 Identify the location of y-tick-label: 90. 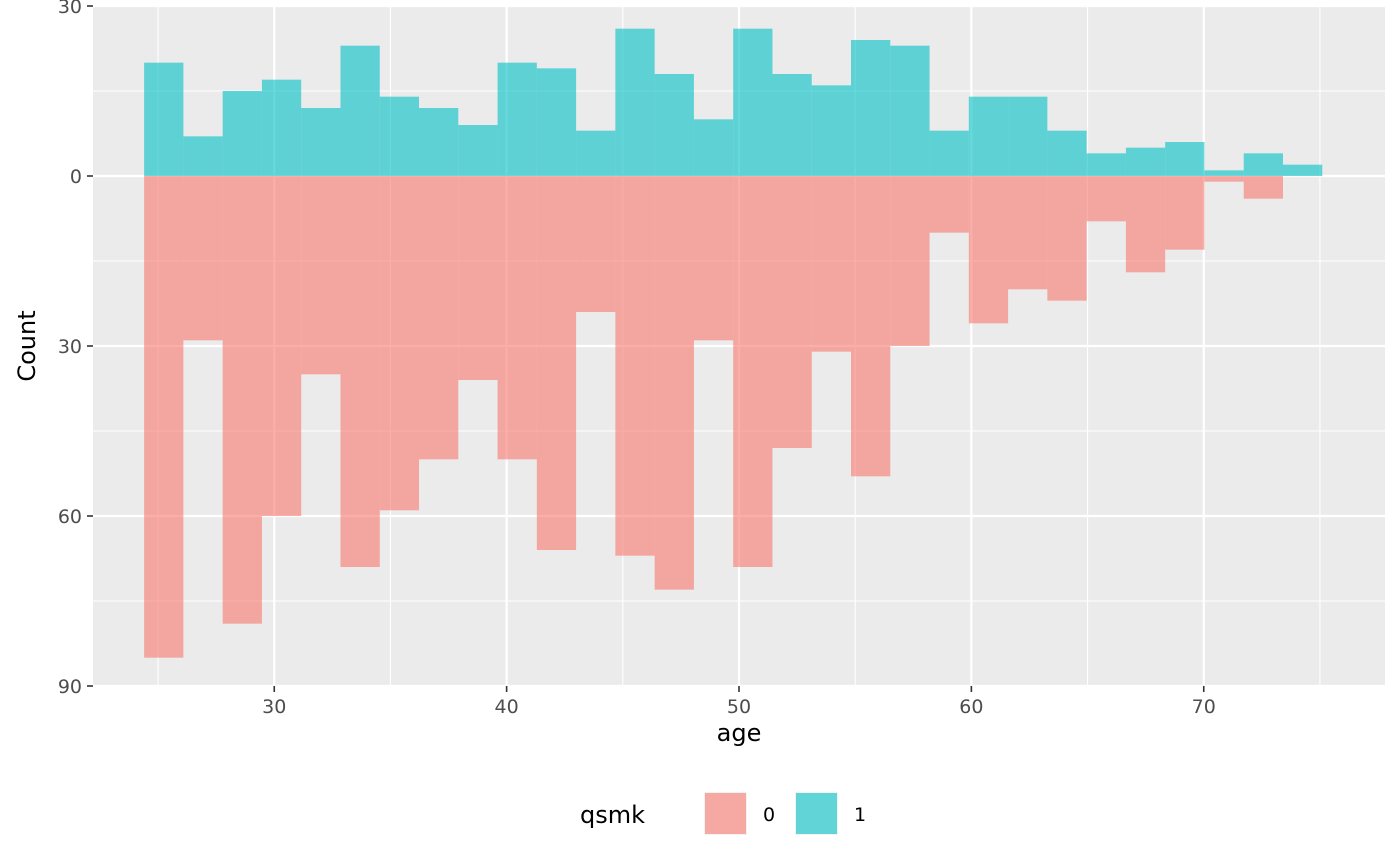
(70, 687).